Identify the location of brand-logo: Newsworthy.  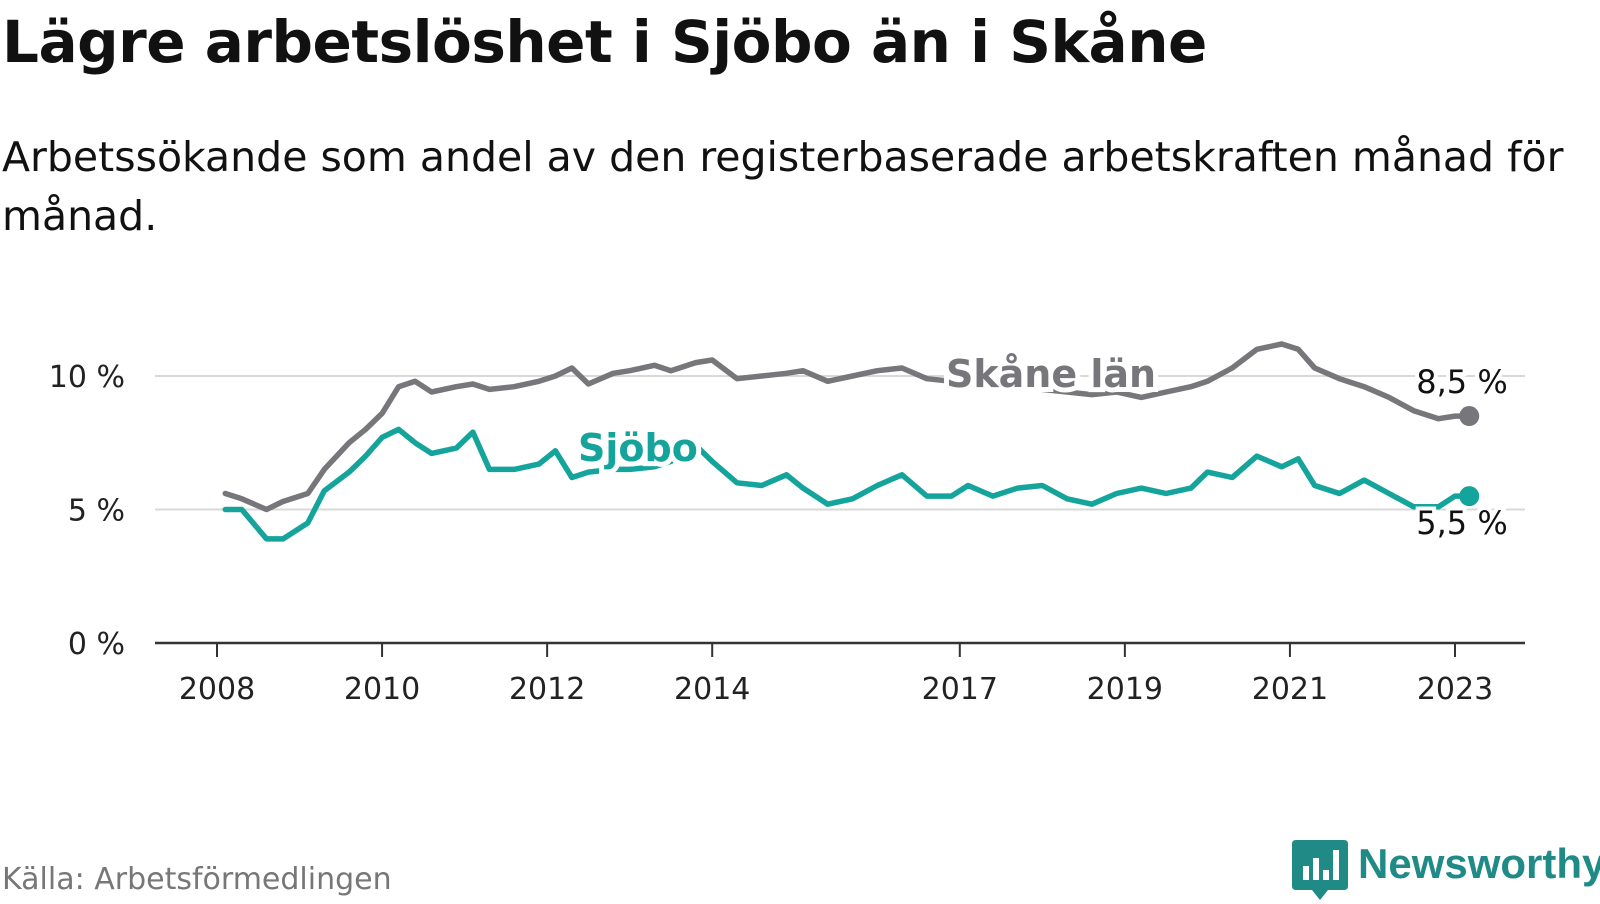
(1446, 870).